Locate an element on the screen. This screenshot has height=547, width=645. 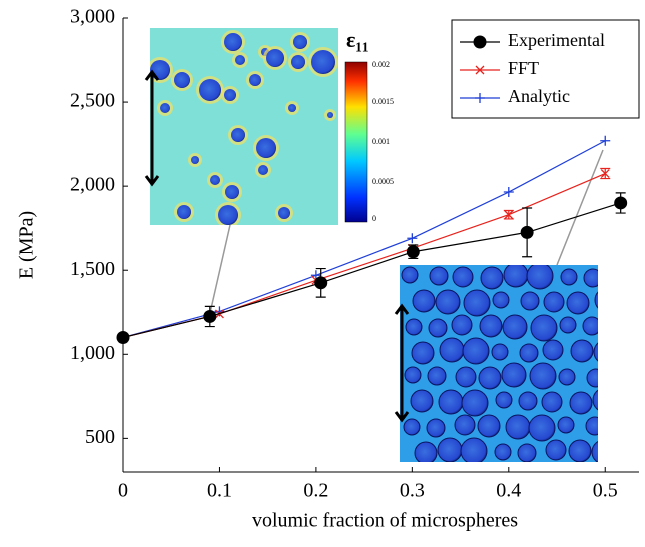
y-tick-label: 500 is located at coordinates (100, 437).